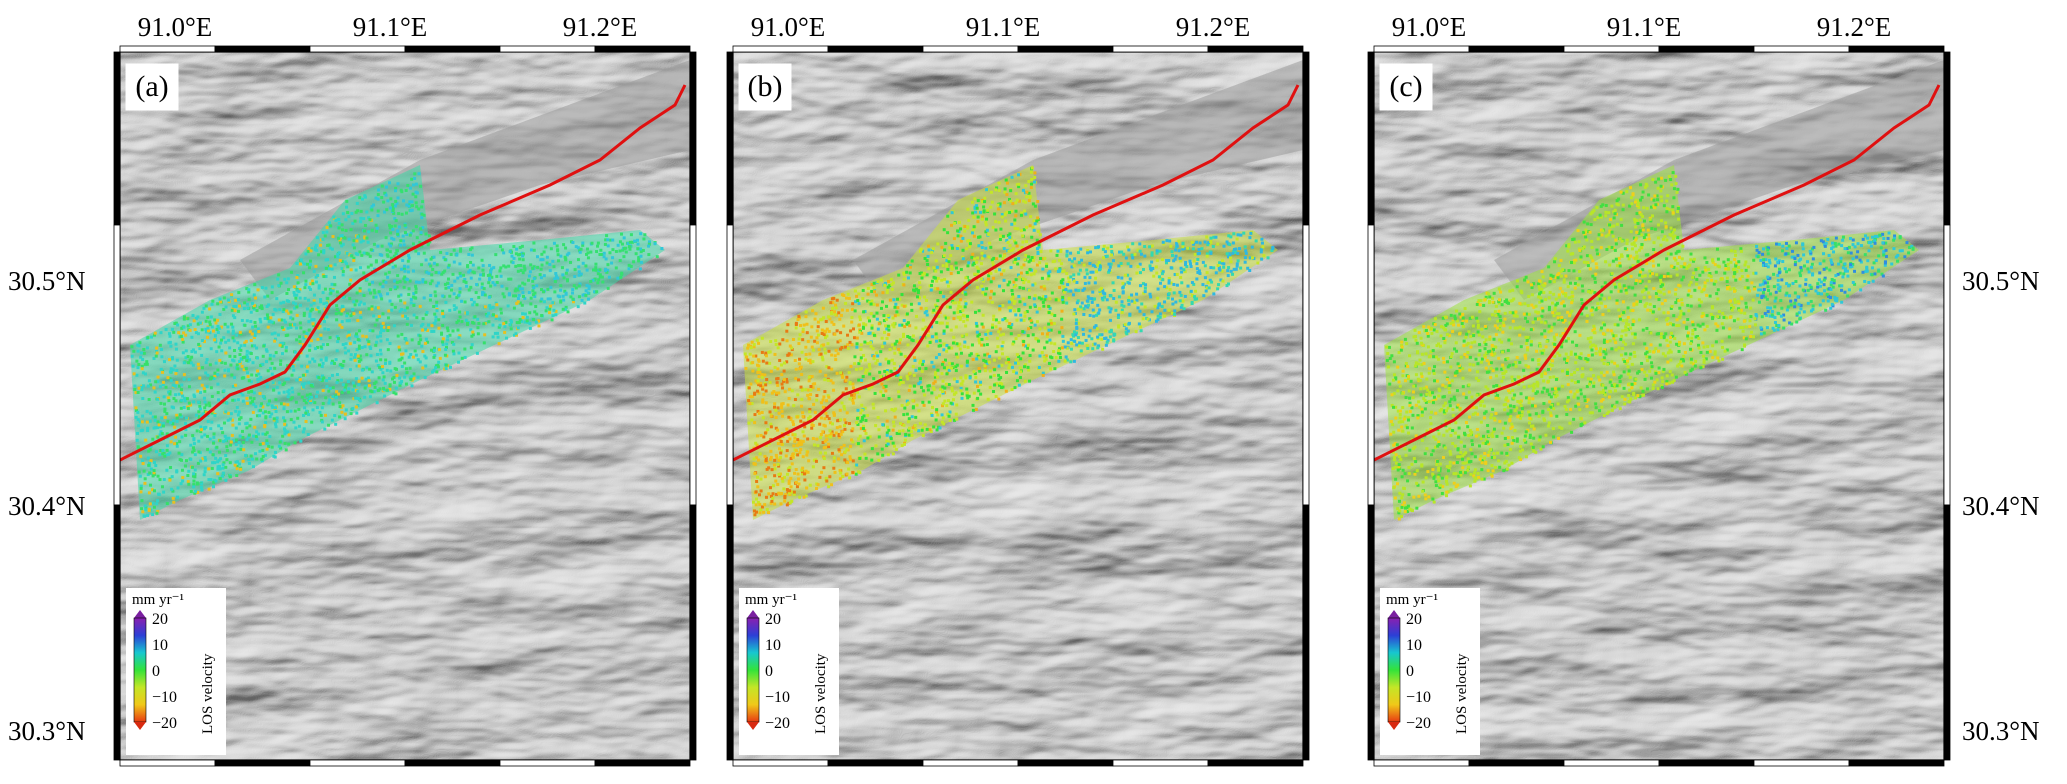 This screenshot has height=784, width=2067. I want to click on colorbar-arrow-top, so click(753, 614).